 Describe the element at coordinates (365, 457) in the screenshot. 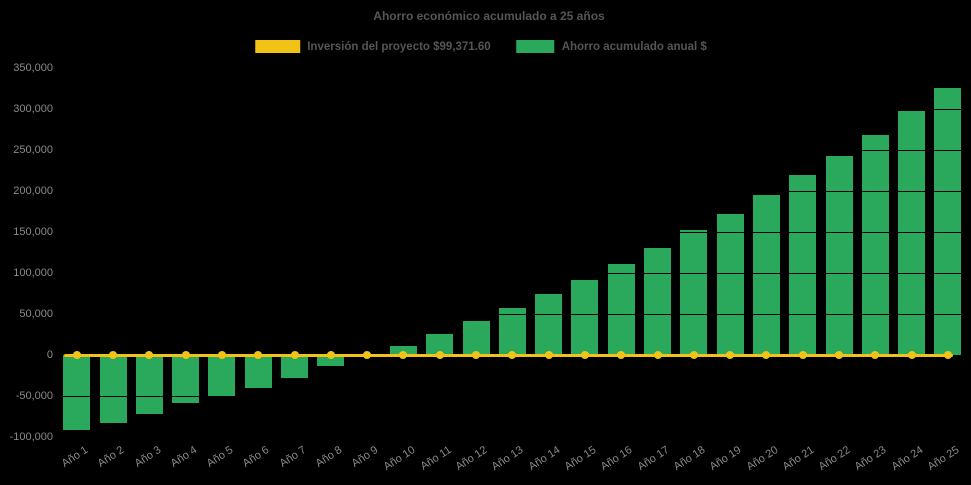

I see `x-tick-label: Año 9` at that location.